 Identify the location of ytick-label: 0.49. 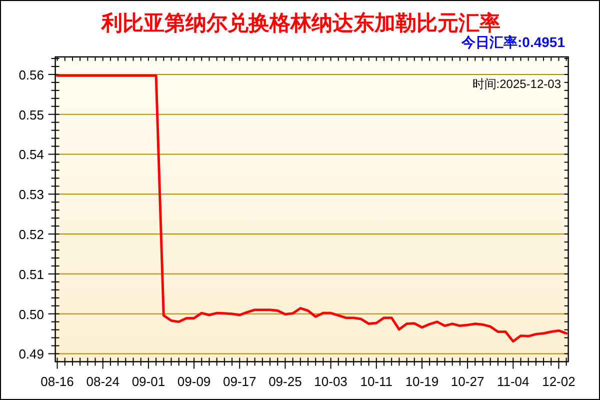
(31, 354).